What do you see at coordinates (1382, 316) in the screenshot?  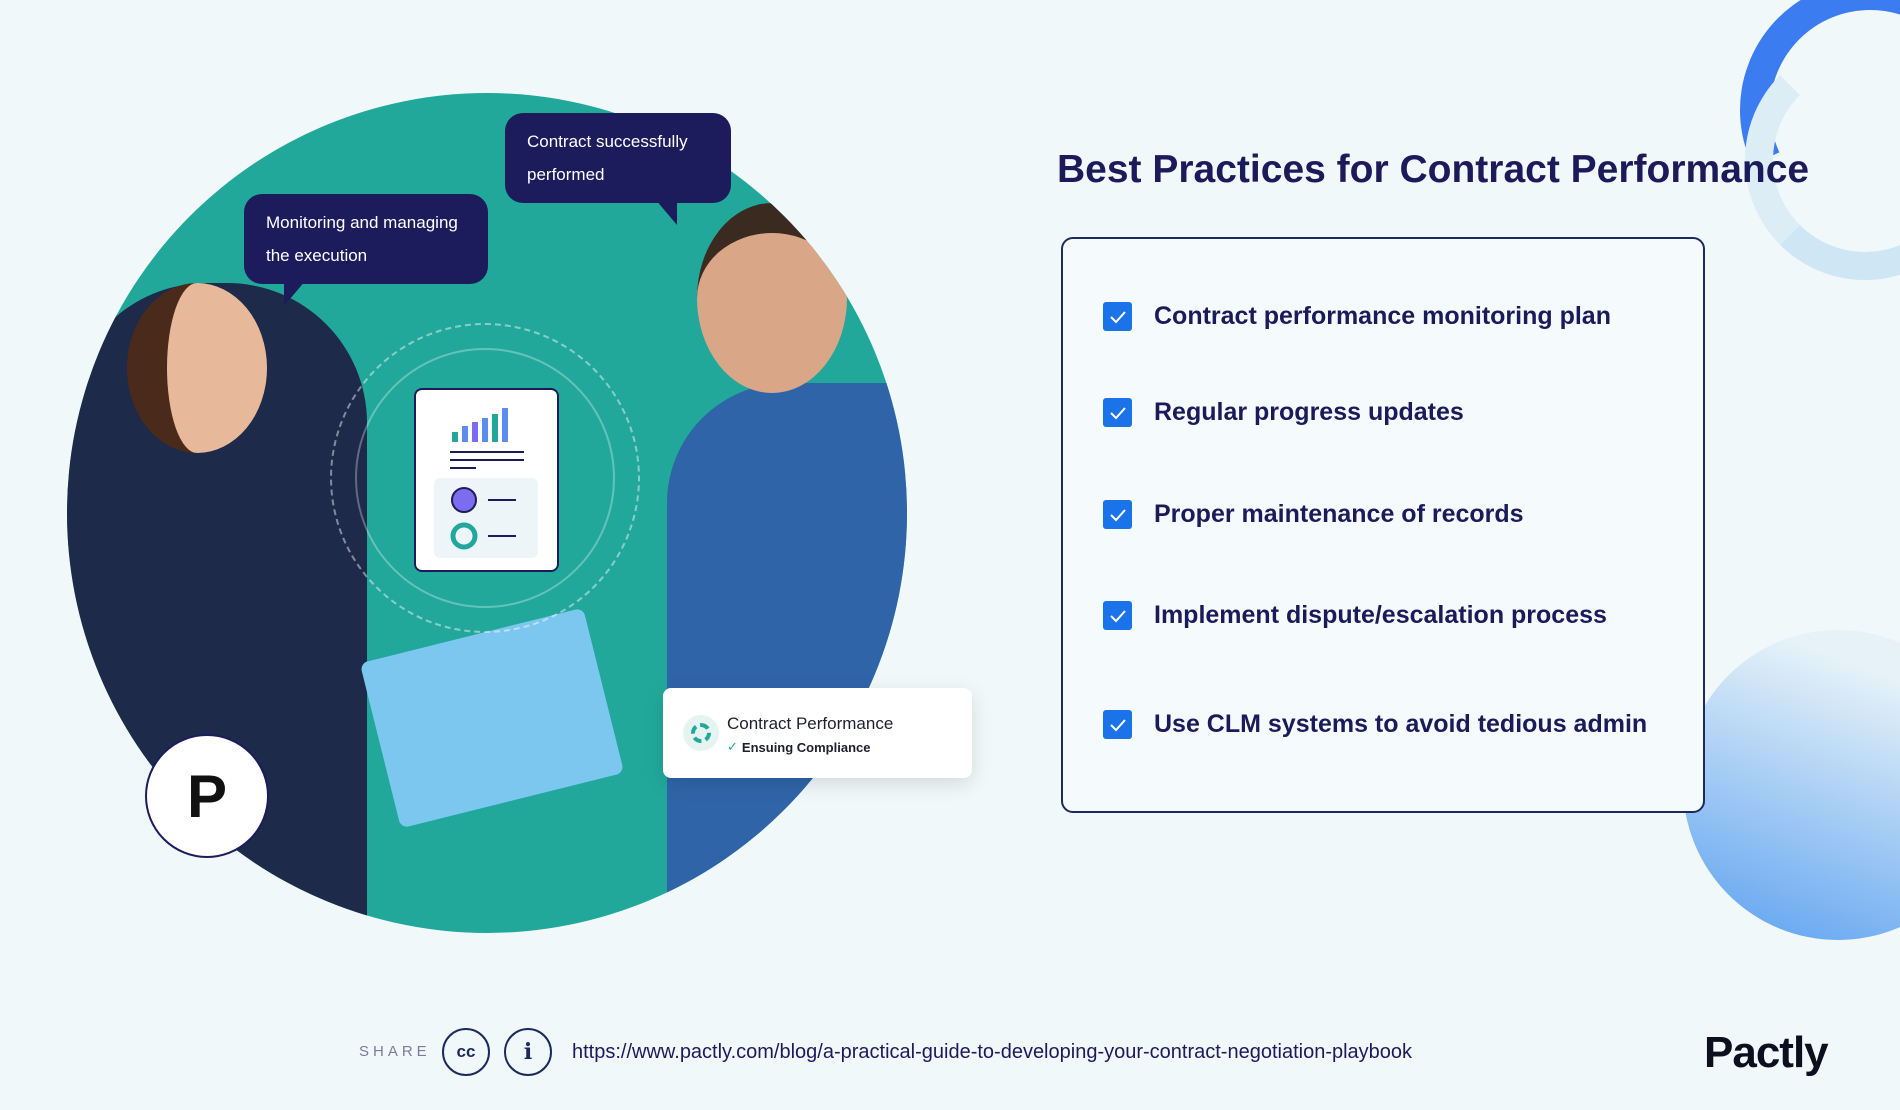 I see `item-label: Contract performance monitoring plan` at bounding box center [1382, 316].